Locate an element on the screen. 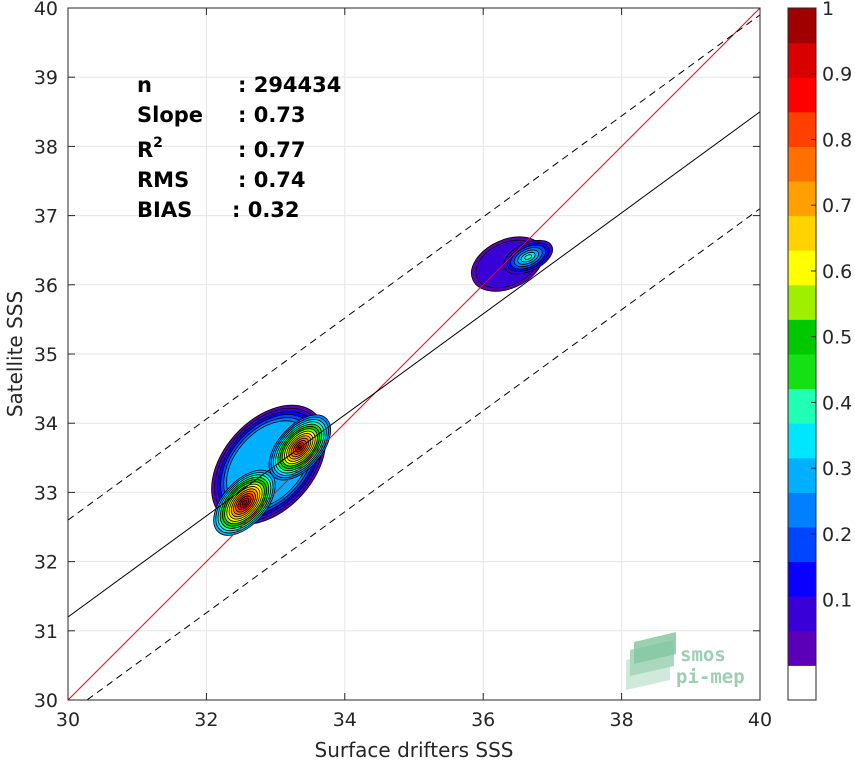  logo-text-line2: pi-mep is located at coordinates (710, 677).